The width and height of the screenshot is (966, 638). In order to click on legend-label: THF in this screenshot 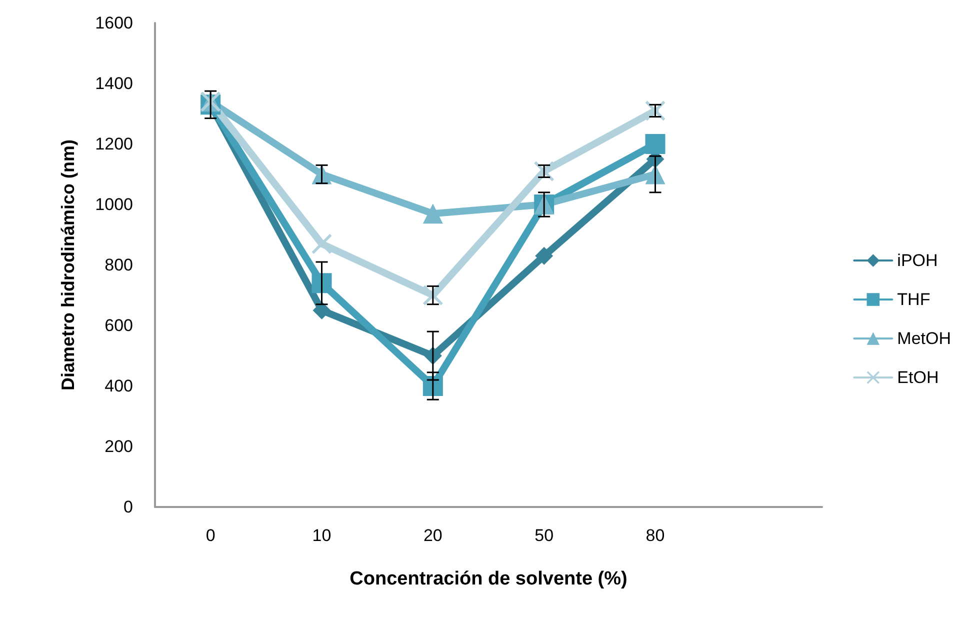, I will do `click(913, 299)`.